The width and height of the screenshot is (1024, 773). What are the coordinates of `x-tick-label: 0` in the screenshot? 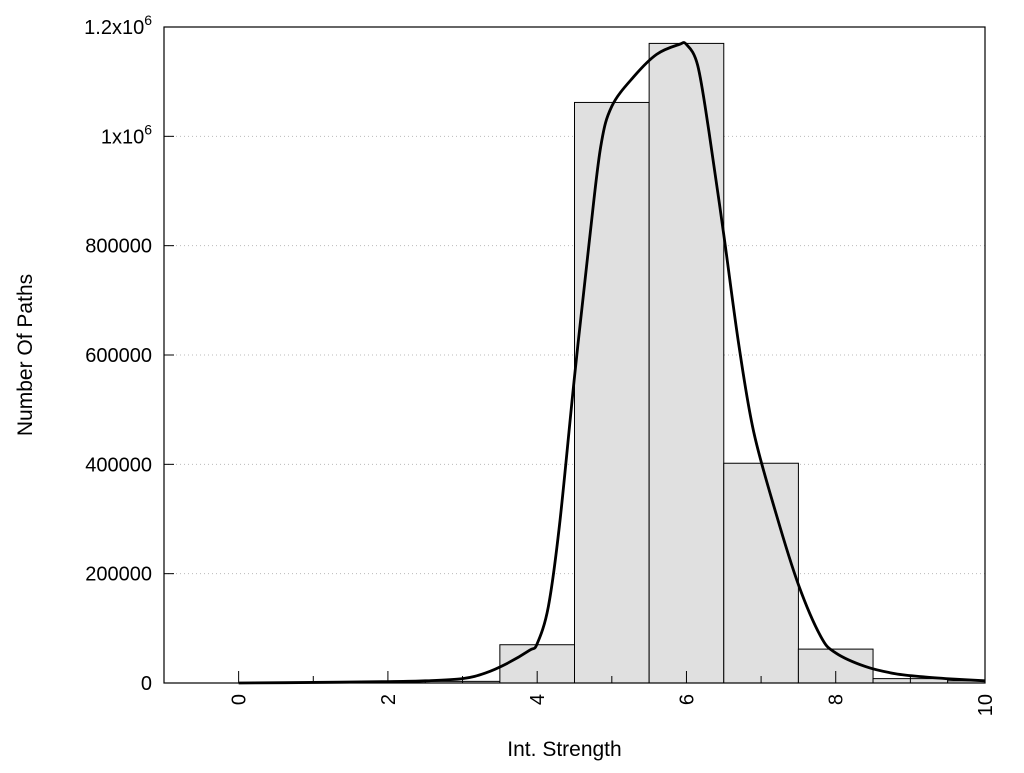 It's located at (240, 699).